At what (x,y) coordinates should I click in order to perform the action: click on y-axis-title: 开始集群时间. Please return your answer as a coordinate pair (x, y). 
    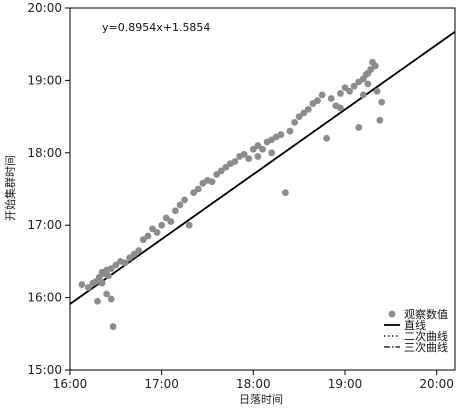
    Looking at the image, I should click on (10, 188).